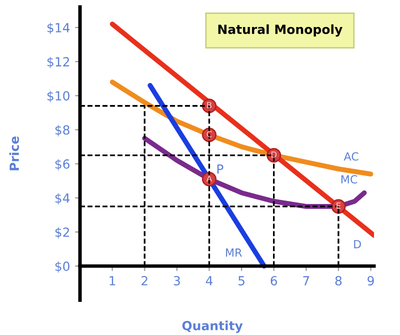  I want to click on y-tick-label: $0, so click(62, 267).